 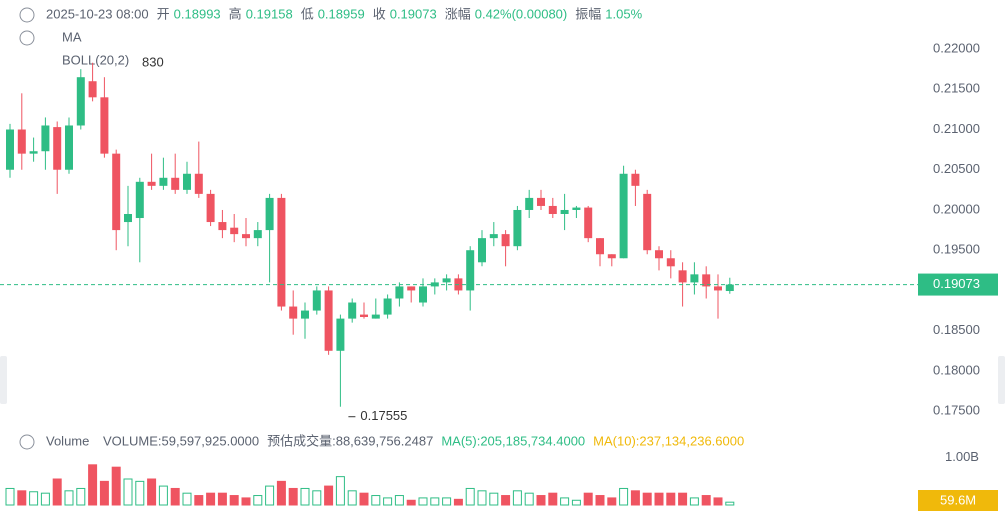 I want to click on field-label: 开, so click(x=163, y=13).